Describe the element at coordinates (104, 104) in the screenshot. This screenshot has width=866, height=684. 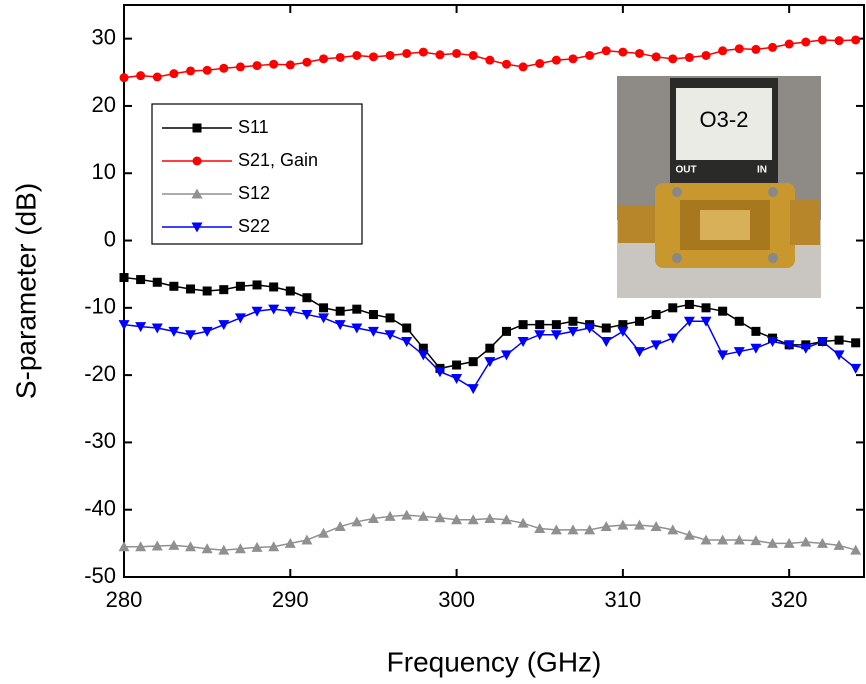
I see `y-tick-label: 20` at that location.